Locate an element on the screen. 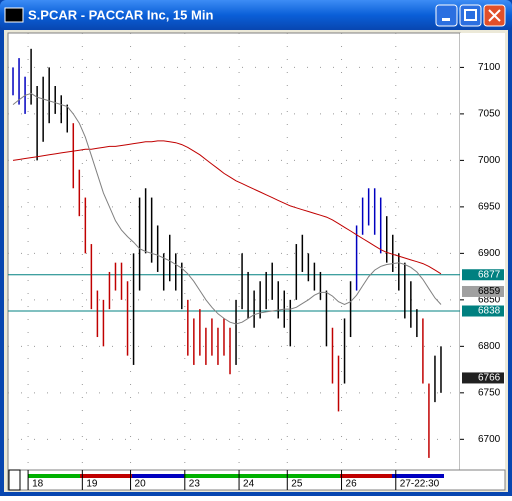 The image size is (512, 501). minimize-button is located at coordinates (446, 15).